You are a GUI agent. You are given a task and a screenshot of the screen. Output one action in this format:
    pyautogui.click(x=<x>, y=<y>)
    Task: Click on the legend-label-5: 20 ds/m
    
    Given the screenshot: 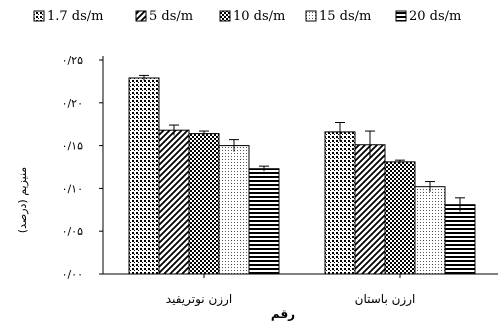 What is the action you would take?
    pyautogui.click(x=435, y=16)
    